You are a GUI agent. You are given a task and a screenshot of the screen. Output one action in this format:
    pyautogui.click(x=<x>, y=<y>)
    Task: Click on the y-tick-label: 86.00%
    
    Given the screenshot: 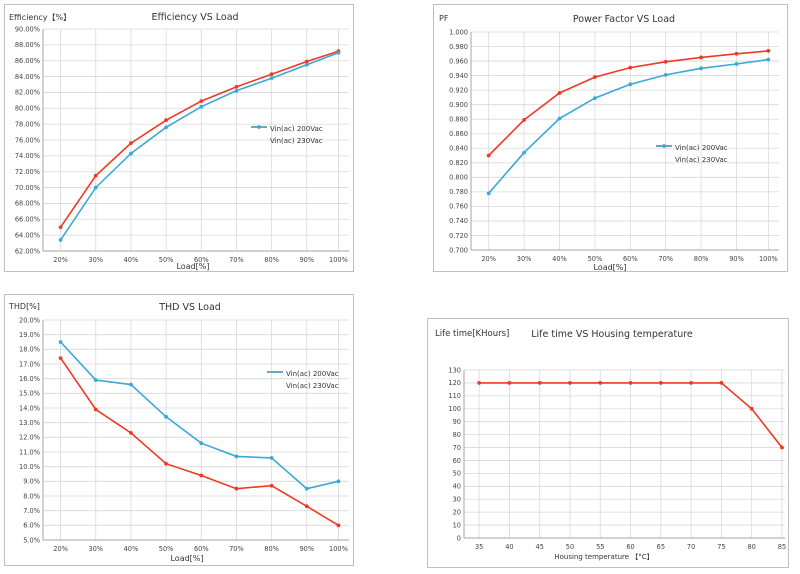 What is the action you would take?
    pyautogui.click(x=27, y=61)
    